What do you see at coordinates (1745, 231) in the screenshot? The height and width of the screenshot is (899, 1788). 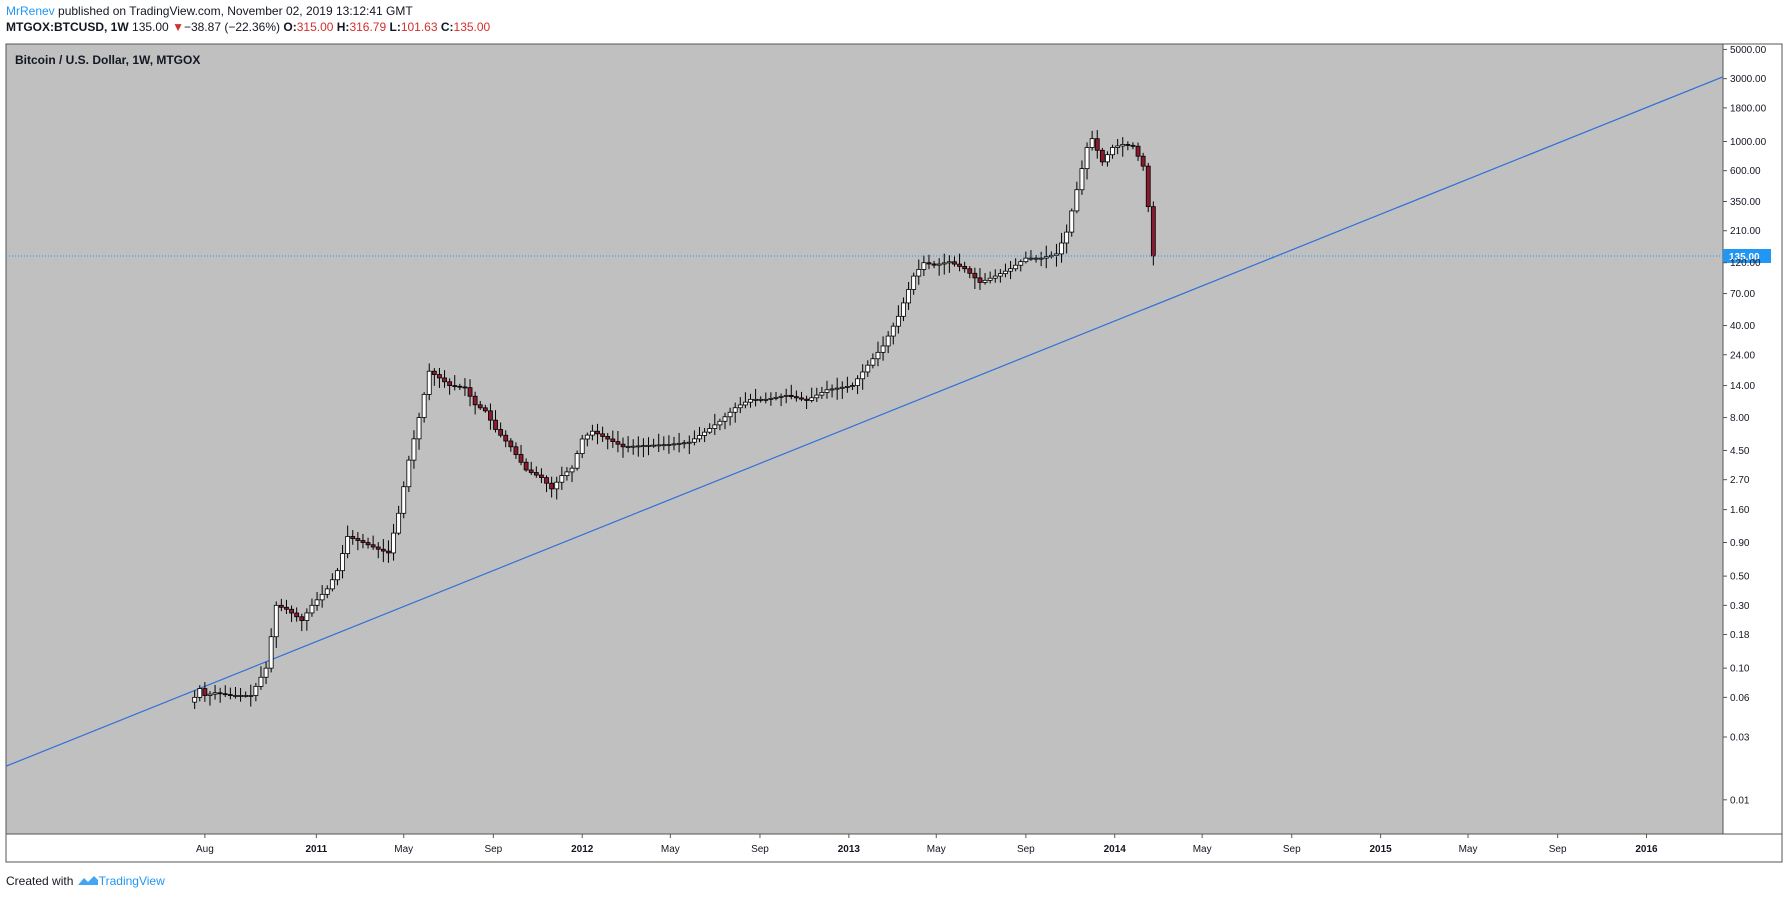 I see `price-tick-label: 210.00` at bounding box center [1745, 231].